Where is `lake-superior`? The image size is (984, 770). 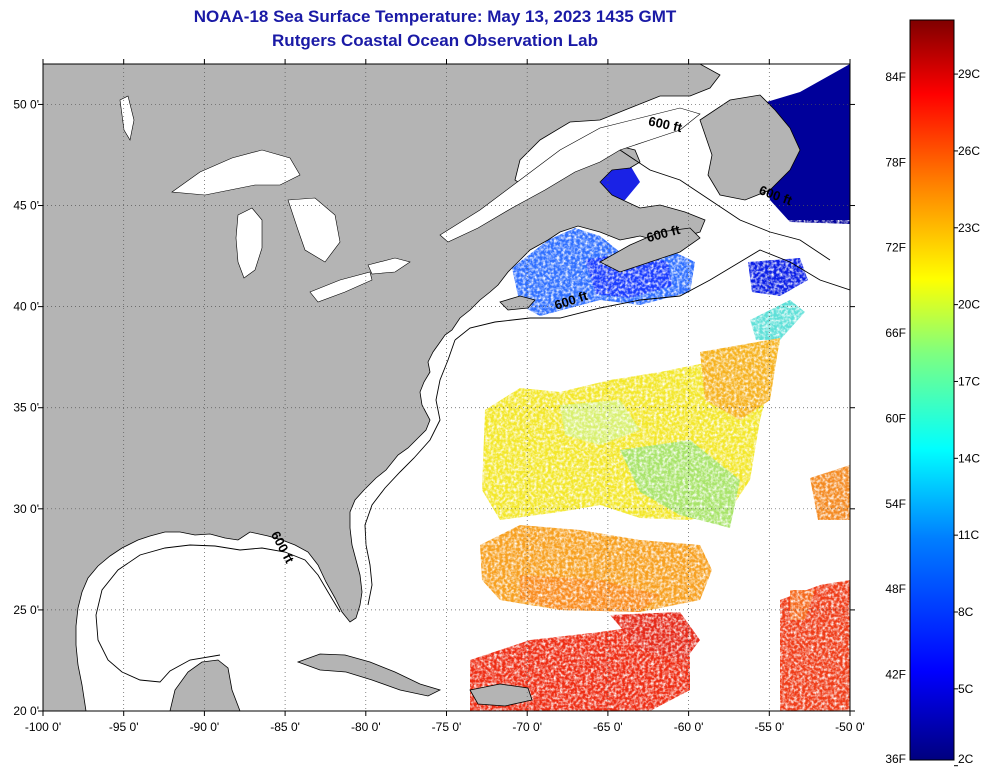
lake-superior is located at coordinates (236, 172).